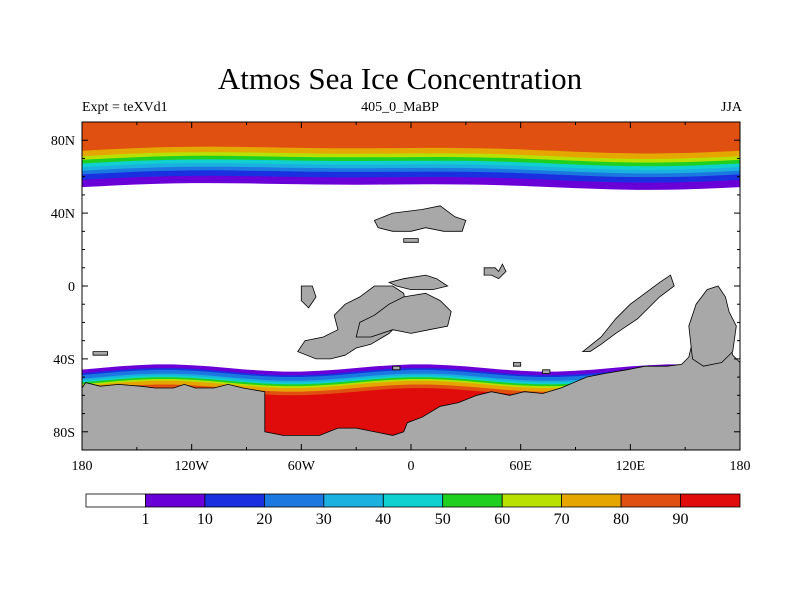  Describe the element at coordinates (71, 287) in the screenshot. I see `y-tick-label: 0` at that location.